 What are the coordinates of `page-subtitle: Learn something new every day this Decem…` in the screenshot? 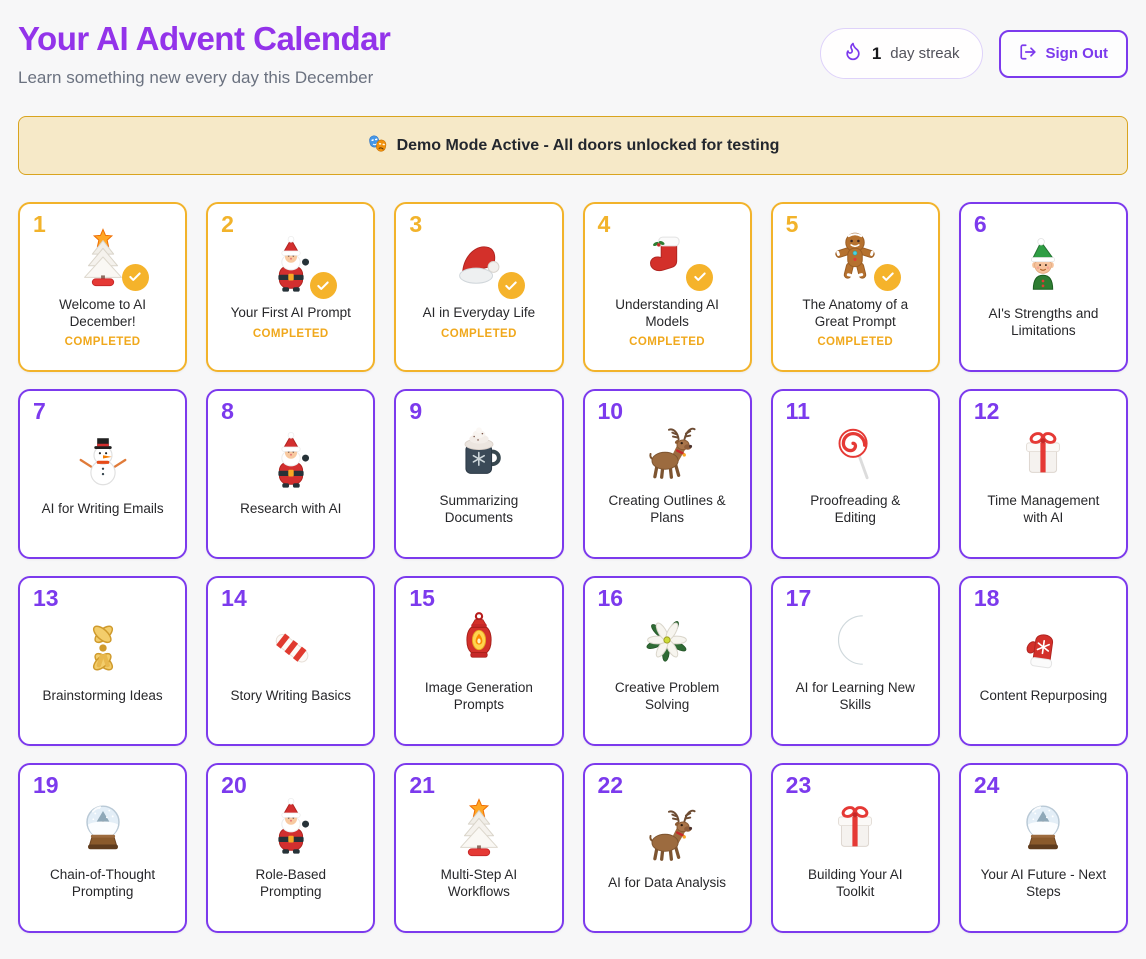 It's located at (196, 77).